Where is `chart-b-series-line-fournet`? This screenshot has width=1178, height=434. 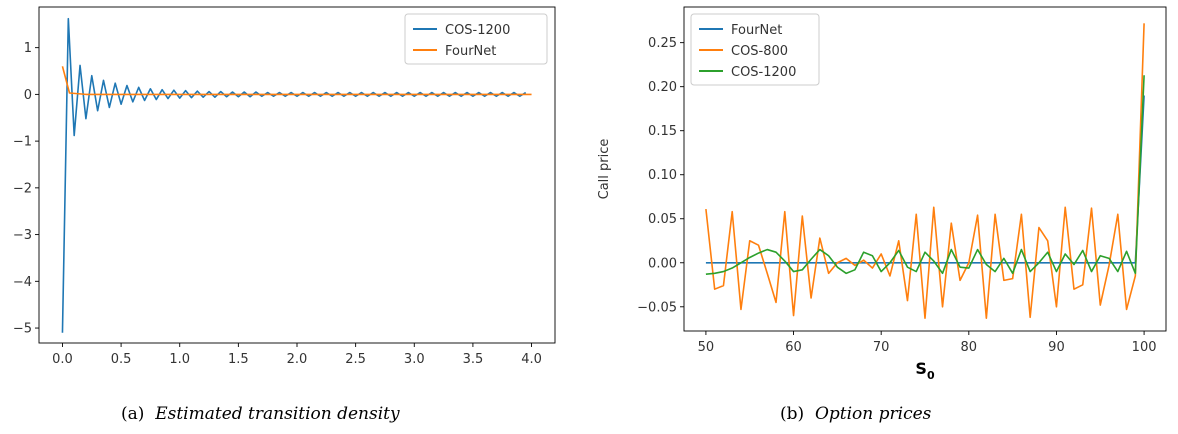 chart-b-series-line-fournet is located at coordinates (925, 179).